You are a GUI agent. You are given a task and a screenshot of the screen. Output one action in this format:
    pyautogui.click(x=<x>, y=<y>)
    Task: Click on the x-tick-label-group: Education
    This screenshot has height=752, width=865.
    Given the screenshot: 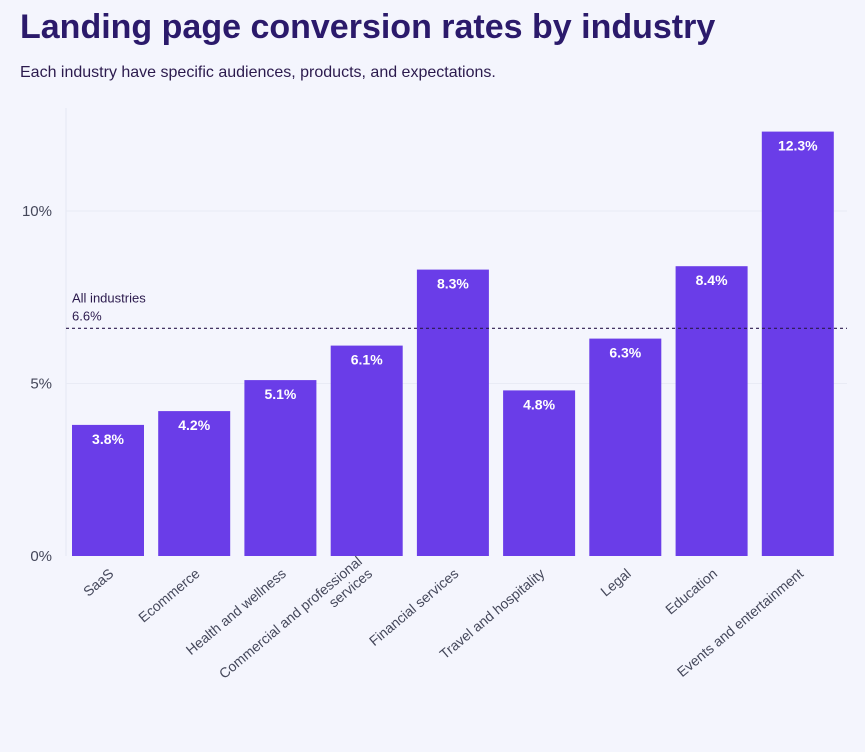 What is the action you would take?
    pyautogui.click(x=691, y=591)
    